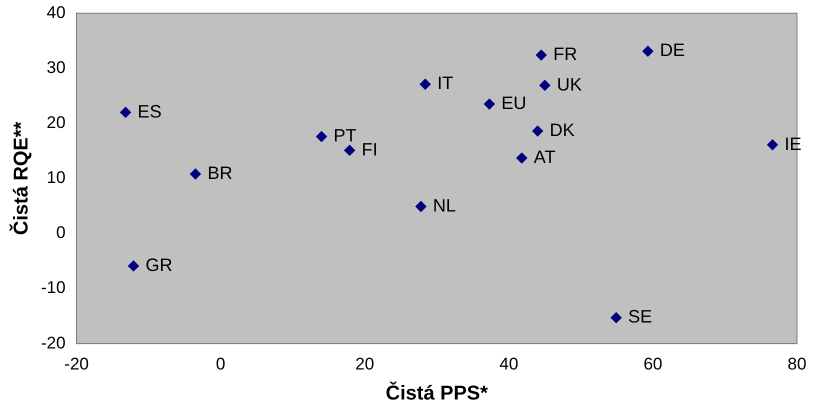 The image size is (819, 414). Describe the element at coordinates (797, 364) in the screenshot. I see `x-tick-label: 80` at that location.